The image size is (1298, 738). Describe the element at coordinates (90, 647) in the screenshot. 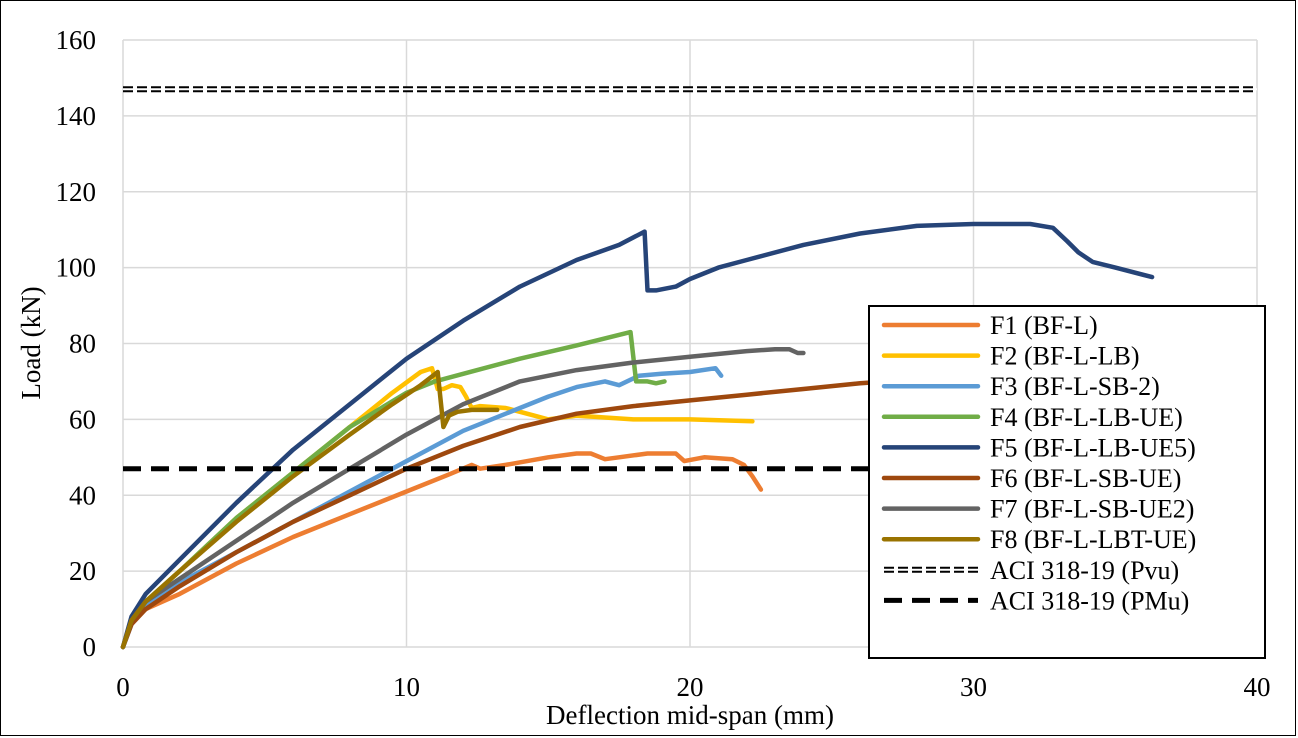

I see `y-tick-label: 0` at that location.